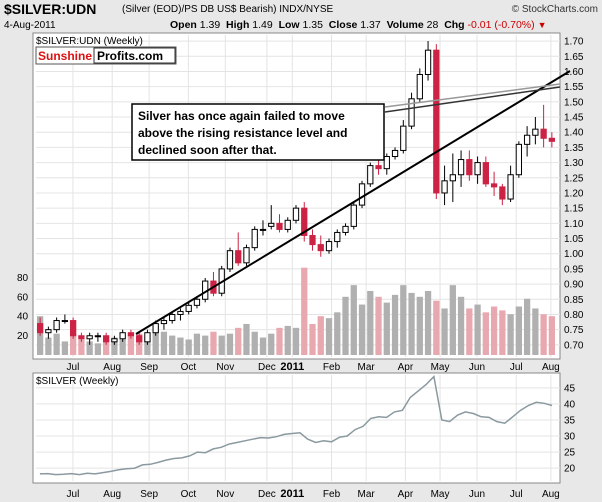 Image resolution: width=602 pixels, height=502 pixels. What do you see at coordinates (332, 494) in the screenshot?
I see `silver-x-label: Feb` at bounding box center [332, 494].